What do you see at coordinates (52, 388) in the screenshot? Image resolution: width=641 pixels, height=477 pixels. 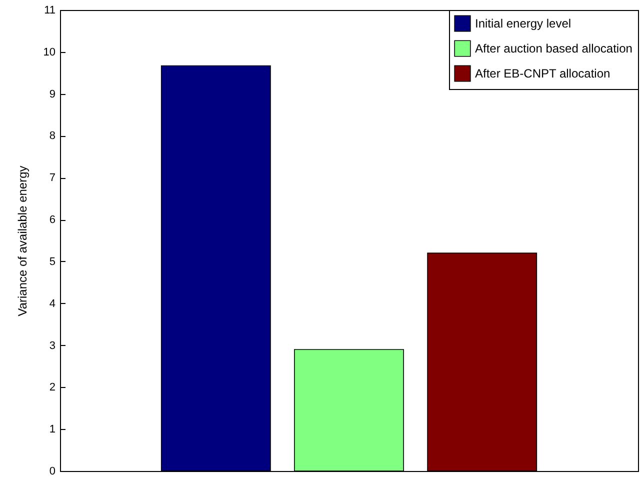 I see `y-tick-label: 2` at bounding box center [52, 388].